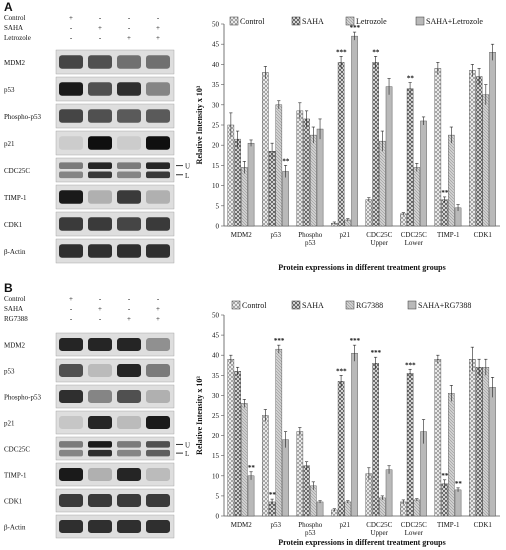  What do you see at coordinates (218, 206) in the screenshot?
I see `y-tick-label: 5` at bounding box center [218, 206].